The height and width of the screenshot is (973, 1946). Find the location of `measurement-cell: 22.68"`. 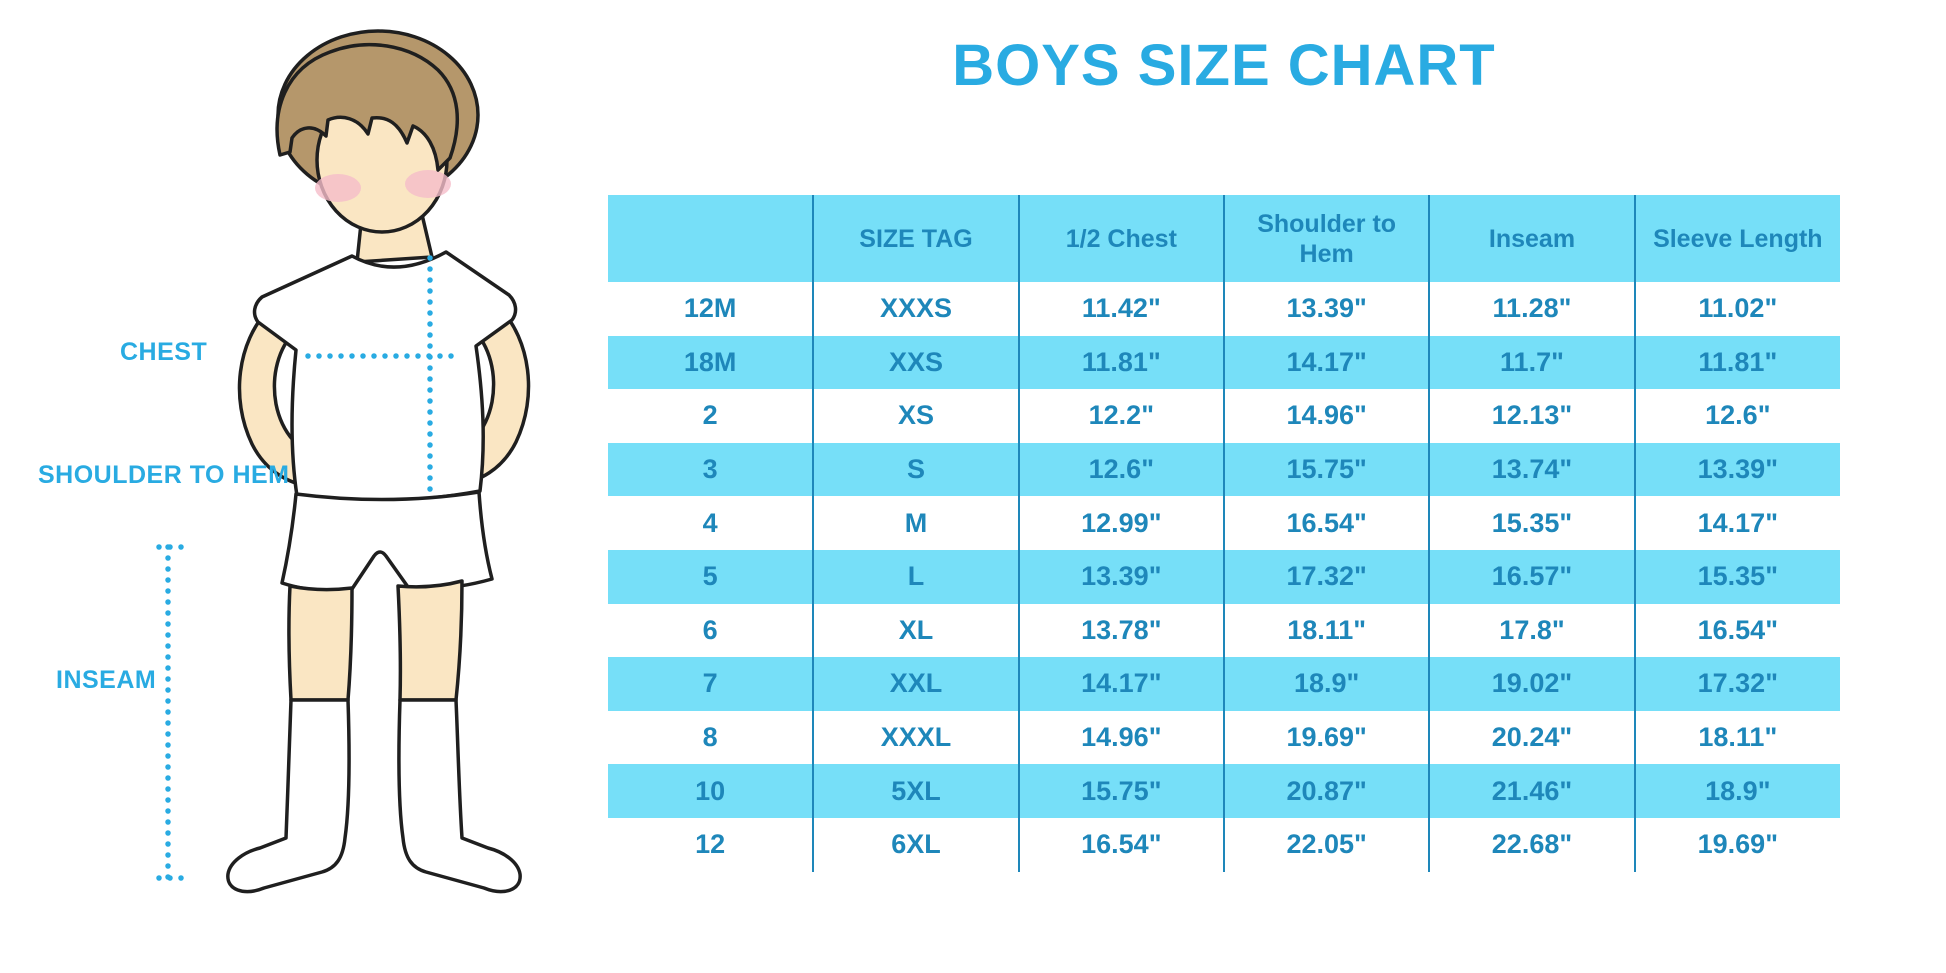

measurement-cell: 22.68" is located at coordinates (1531, 844).